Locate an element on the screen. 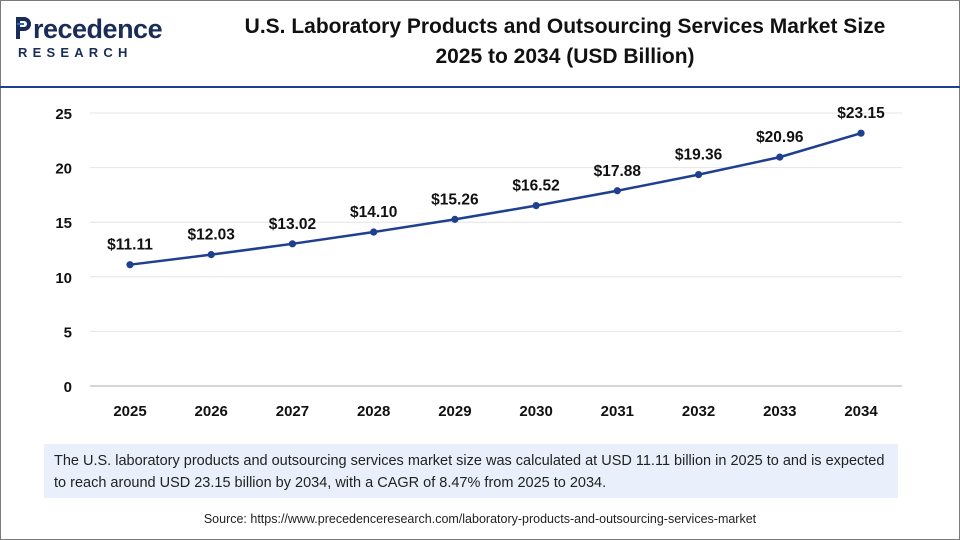 The width and height of the screenshot is (960, 540). x-tick-label: 2031 is located at coordinates (617, 411).